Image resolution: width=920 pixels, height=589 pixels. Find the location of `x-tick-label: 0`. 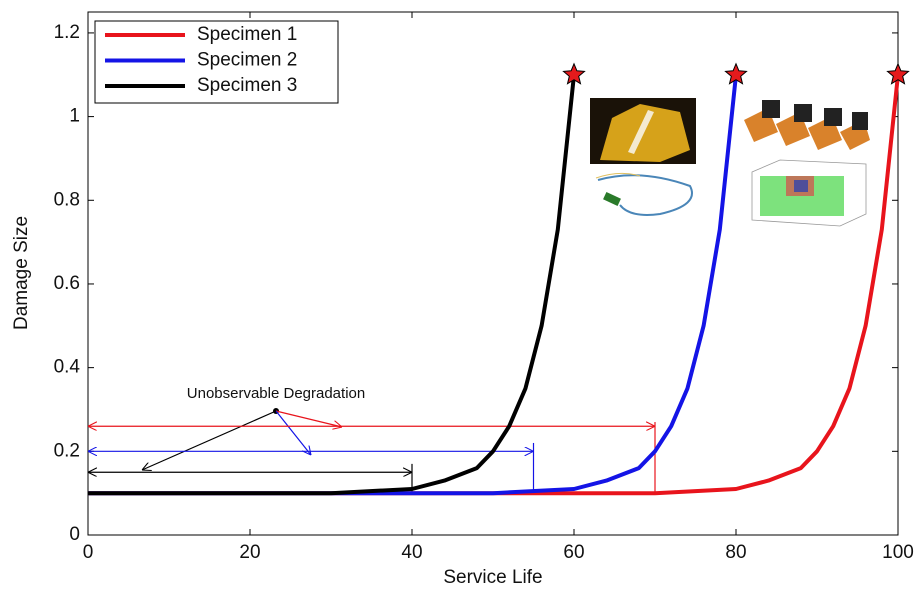

x-tick-label: 0 is located at coordinates (88, 552).